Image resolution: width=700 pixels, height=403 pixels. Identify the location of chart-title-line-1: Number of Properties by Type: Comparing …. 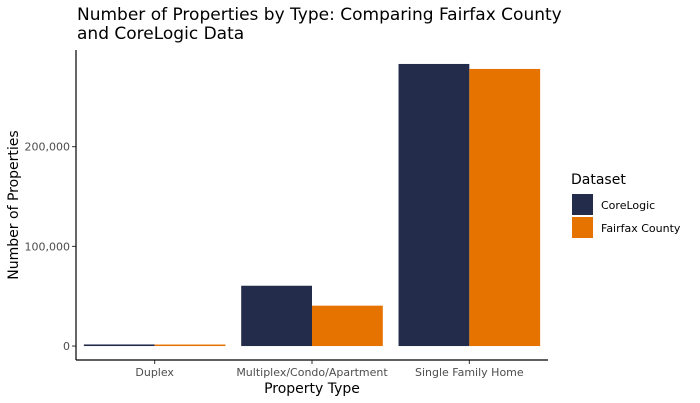
(319, 15).